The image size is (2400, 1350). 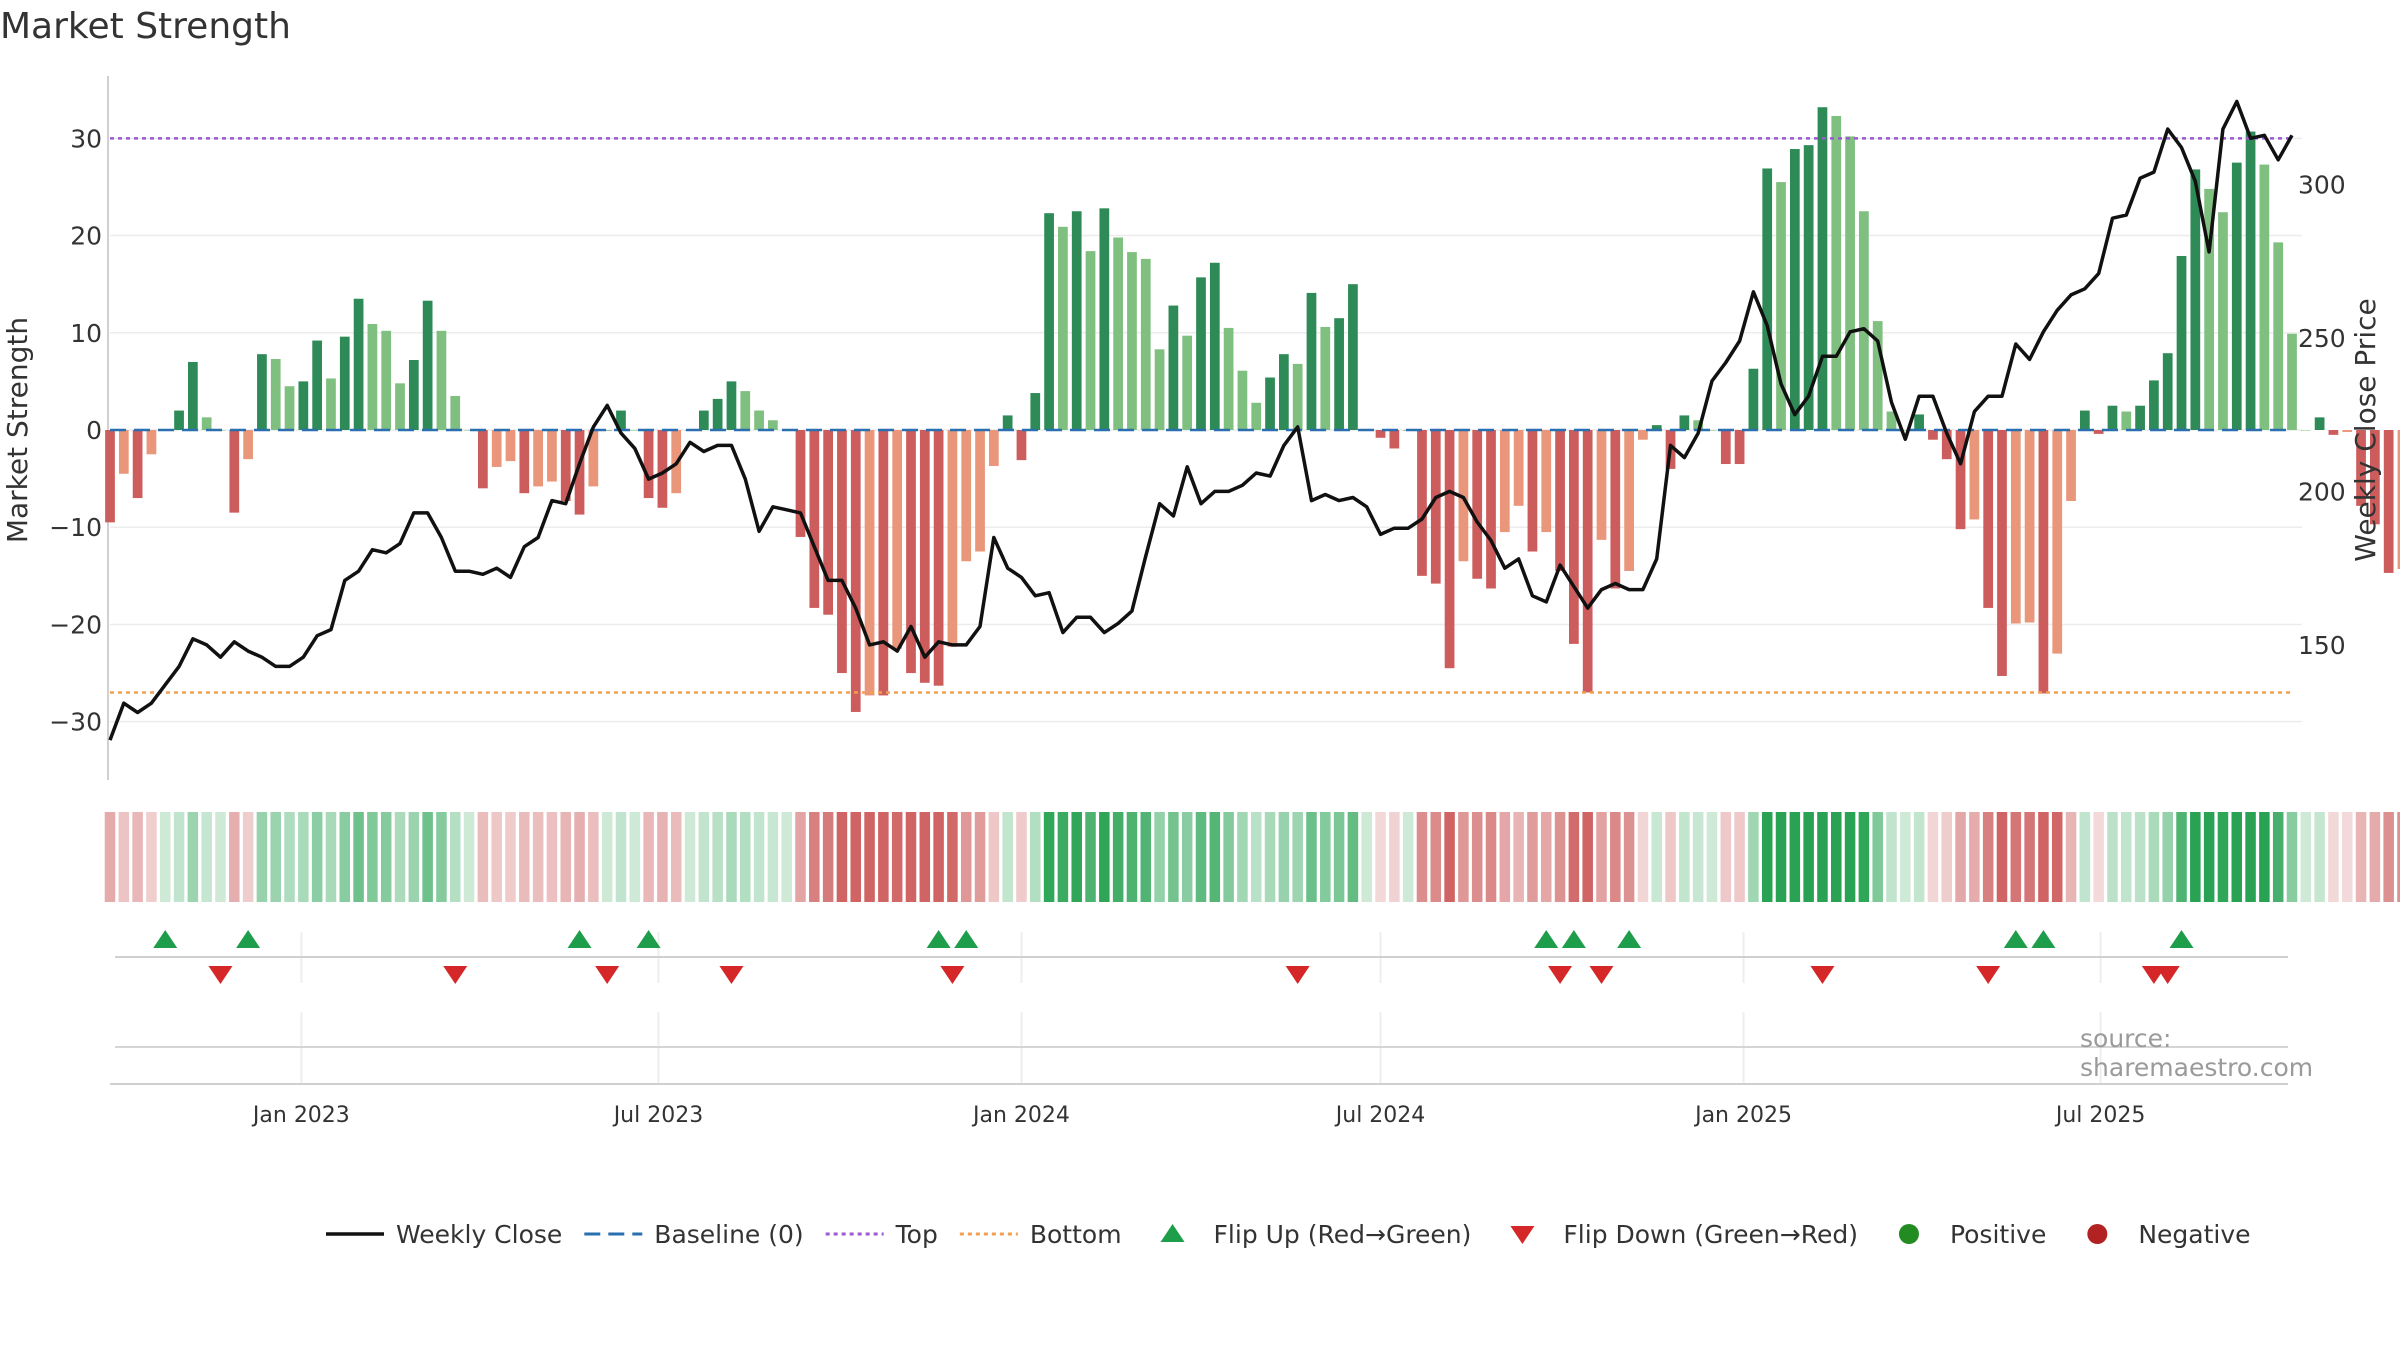 I want to click on legend-label: Positive, so click(x=1998, y=1234).